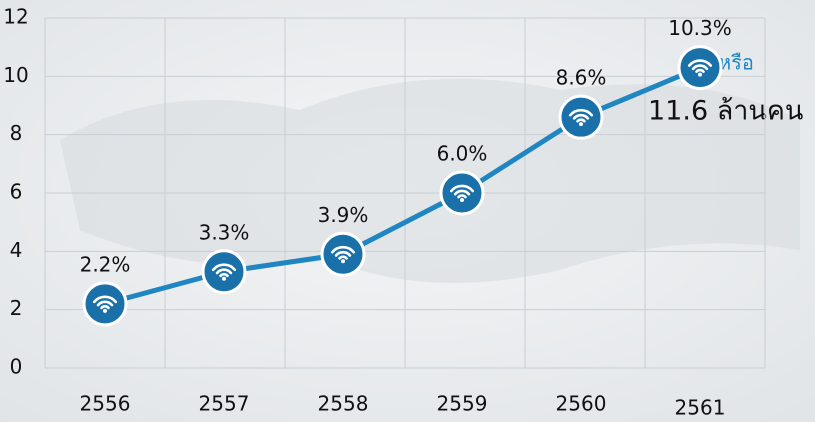 The image size is (815, 422). I want to click on y-tick-label: 12, so click(15, 17).